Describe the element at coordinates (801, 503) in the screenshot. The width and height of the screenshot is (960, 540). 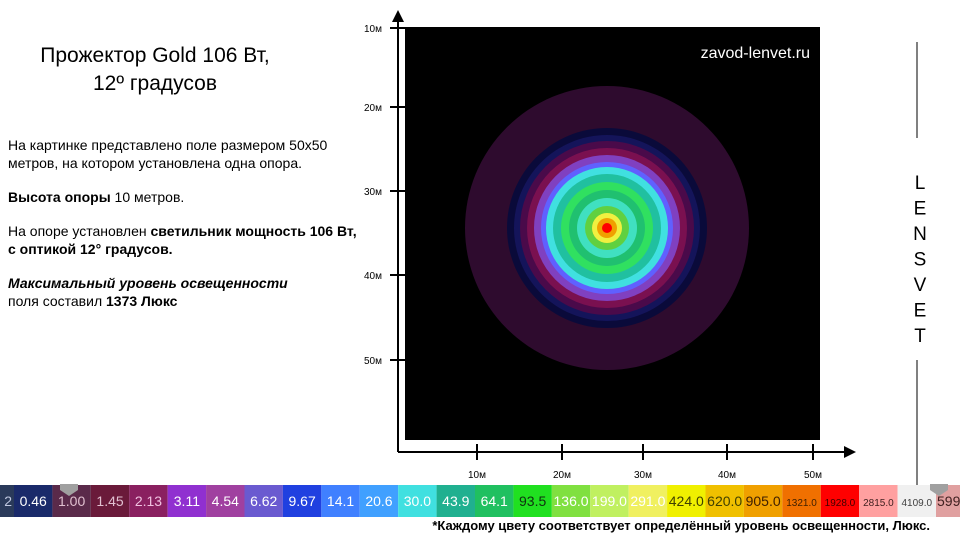
I see `scale-label: 1321.0` at that location.